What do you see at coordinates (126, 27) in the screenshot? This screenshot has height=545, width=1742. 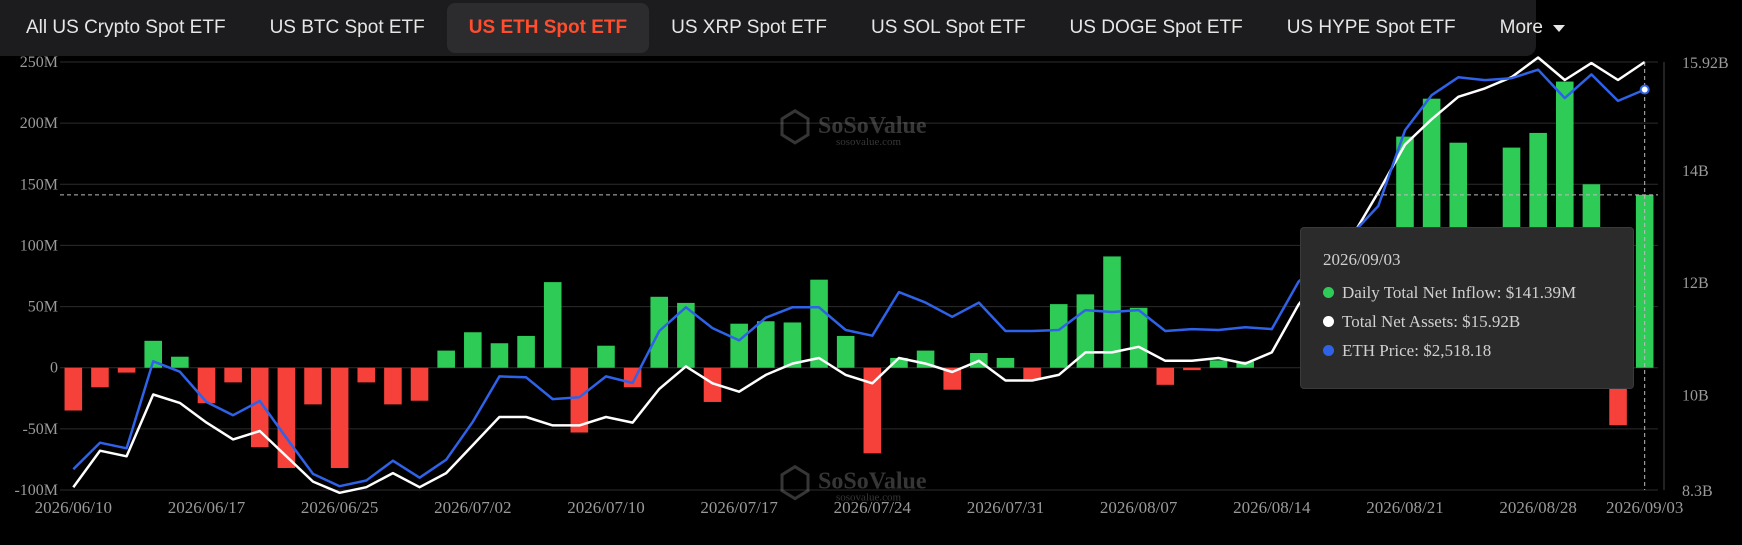 I see `tab-all-us-crypto-spot-etf: All US Crypto Spot ETF` at bounding box center [126, 27].